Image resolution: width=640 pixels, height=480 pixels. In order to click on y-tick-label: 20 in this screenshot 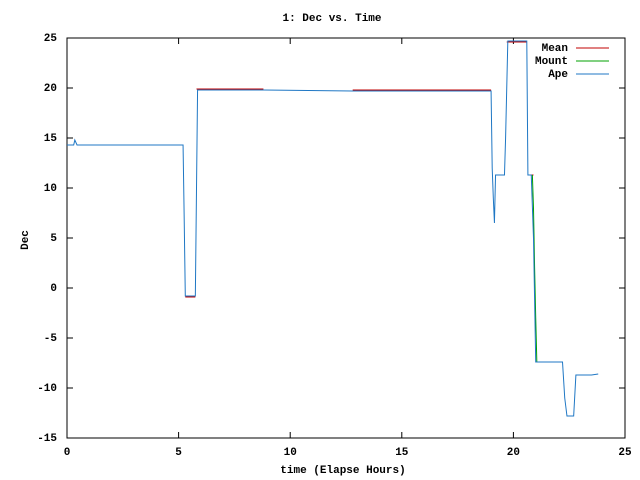, I will do `click(50, 89)`.